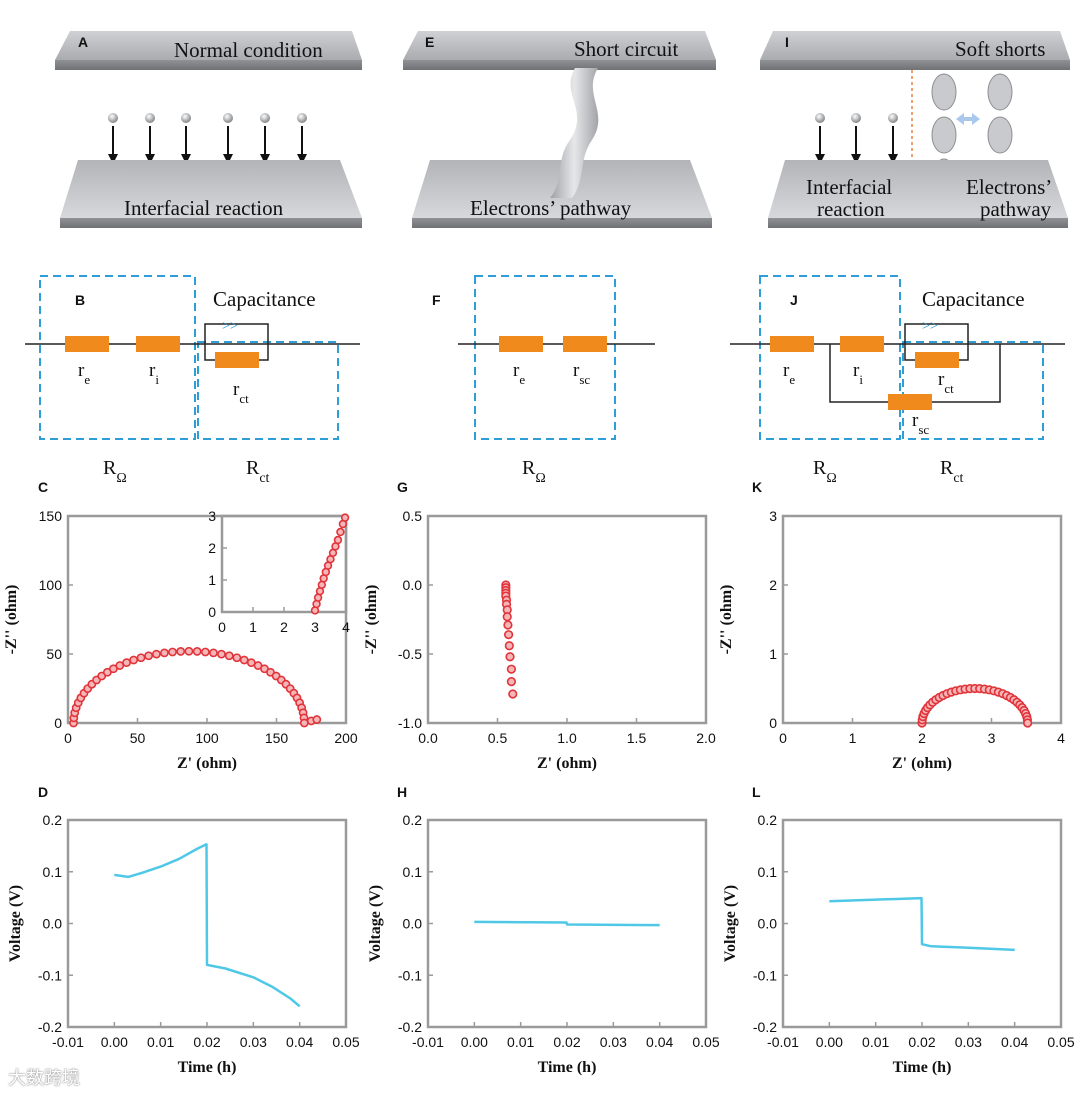 The image size is (1080, 1096). I want to click on x-tick-label: 1, so click(253, 627).